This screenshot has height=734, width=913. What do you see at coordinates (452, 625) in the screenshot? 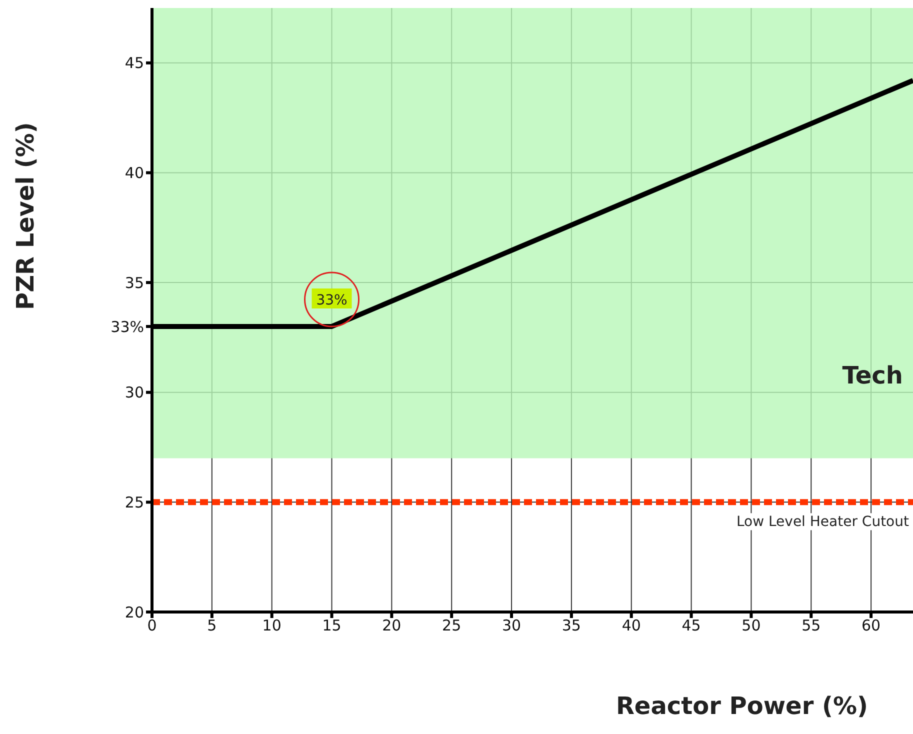
I see `x-tick-label: 25` at bounding box center [452, 625].